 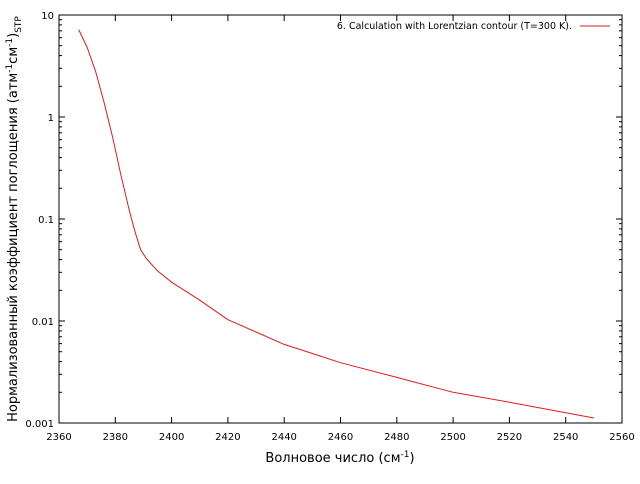 What do you see at coordinates (58, 437) in the screenshot?
I see `x-tick-label: 2360` at bounding box center [58, 437].